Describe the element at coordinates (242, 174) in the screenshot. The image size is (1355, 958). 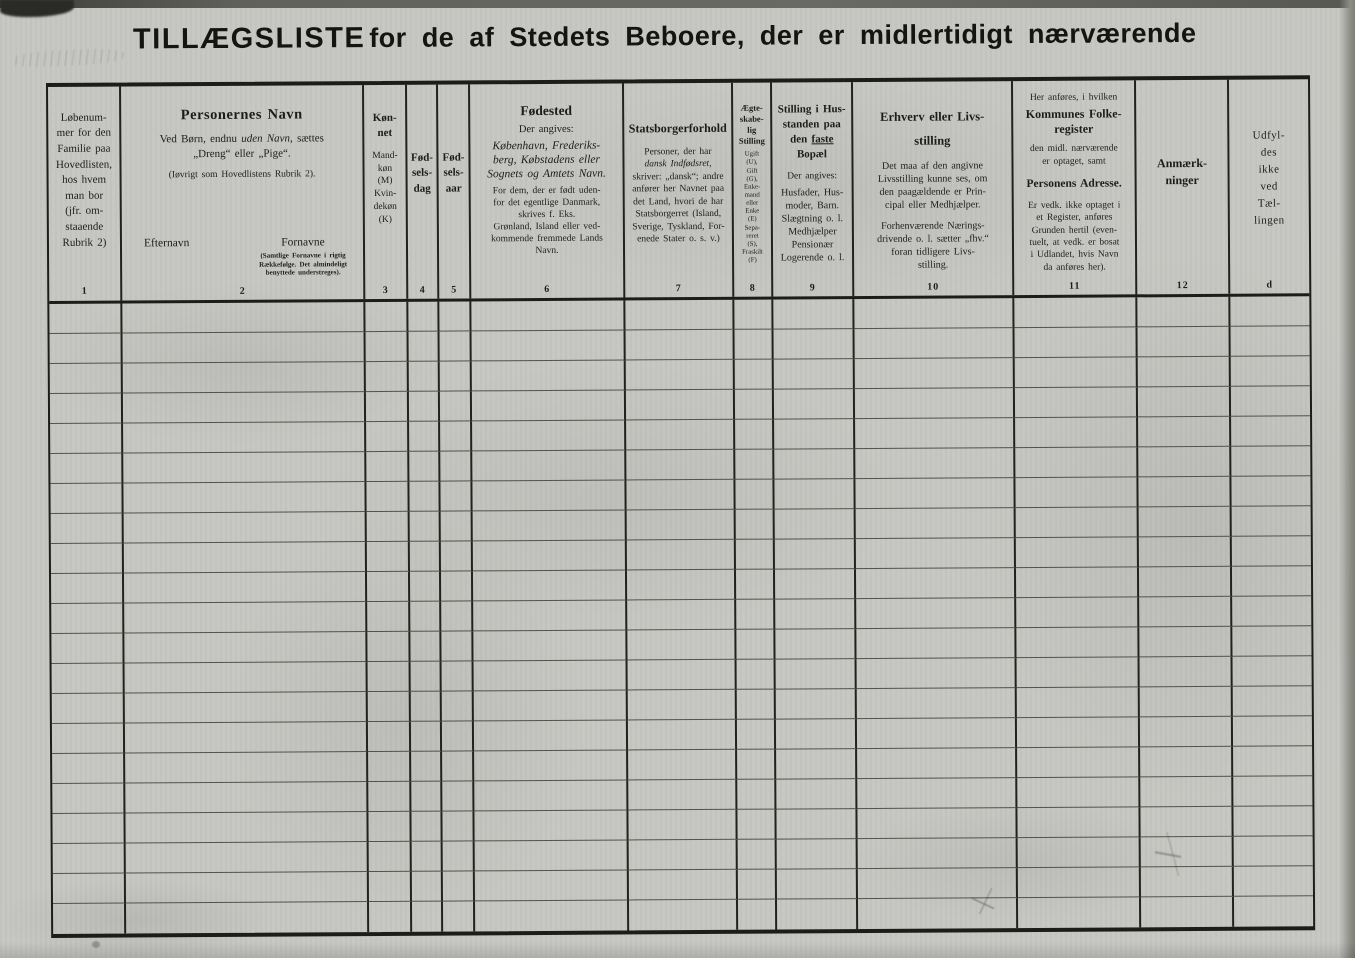
I see `header-subnote: (Iøvrigt som Hovedlistens Rubrik 2).` at that location.